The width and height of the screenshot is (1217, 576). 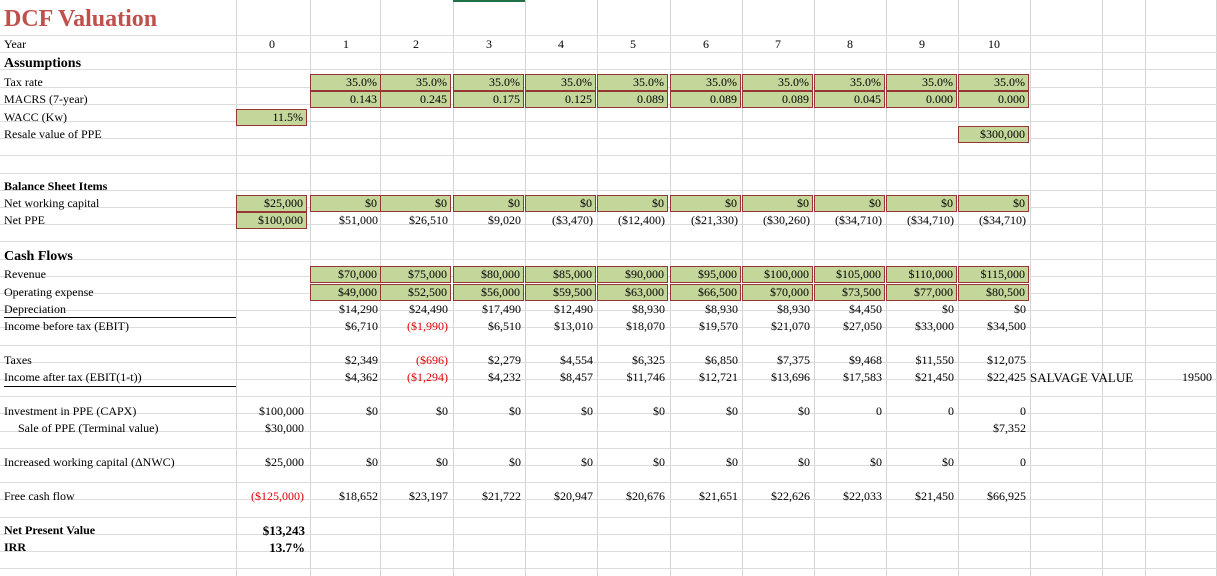 What do you see at coordinates (705, 292) in the screenshot?
I see `input-cell-opex: $66,500` at bounding box center [705, 292].